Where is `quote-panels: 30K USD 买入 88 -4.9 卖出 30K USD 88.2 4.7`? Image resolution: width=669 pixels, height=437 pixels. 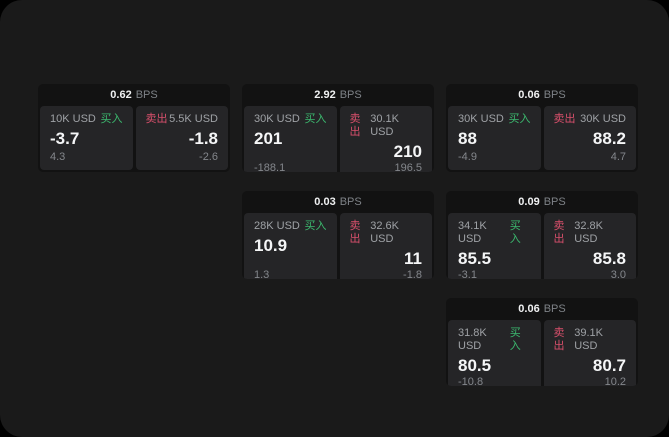 quote-panels: 30K USD 买入 88 -4.9 卖出 30K USD 88.2 4.7 is located at coordinates (542, 139).